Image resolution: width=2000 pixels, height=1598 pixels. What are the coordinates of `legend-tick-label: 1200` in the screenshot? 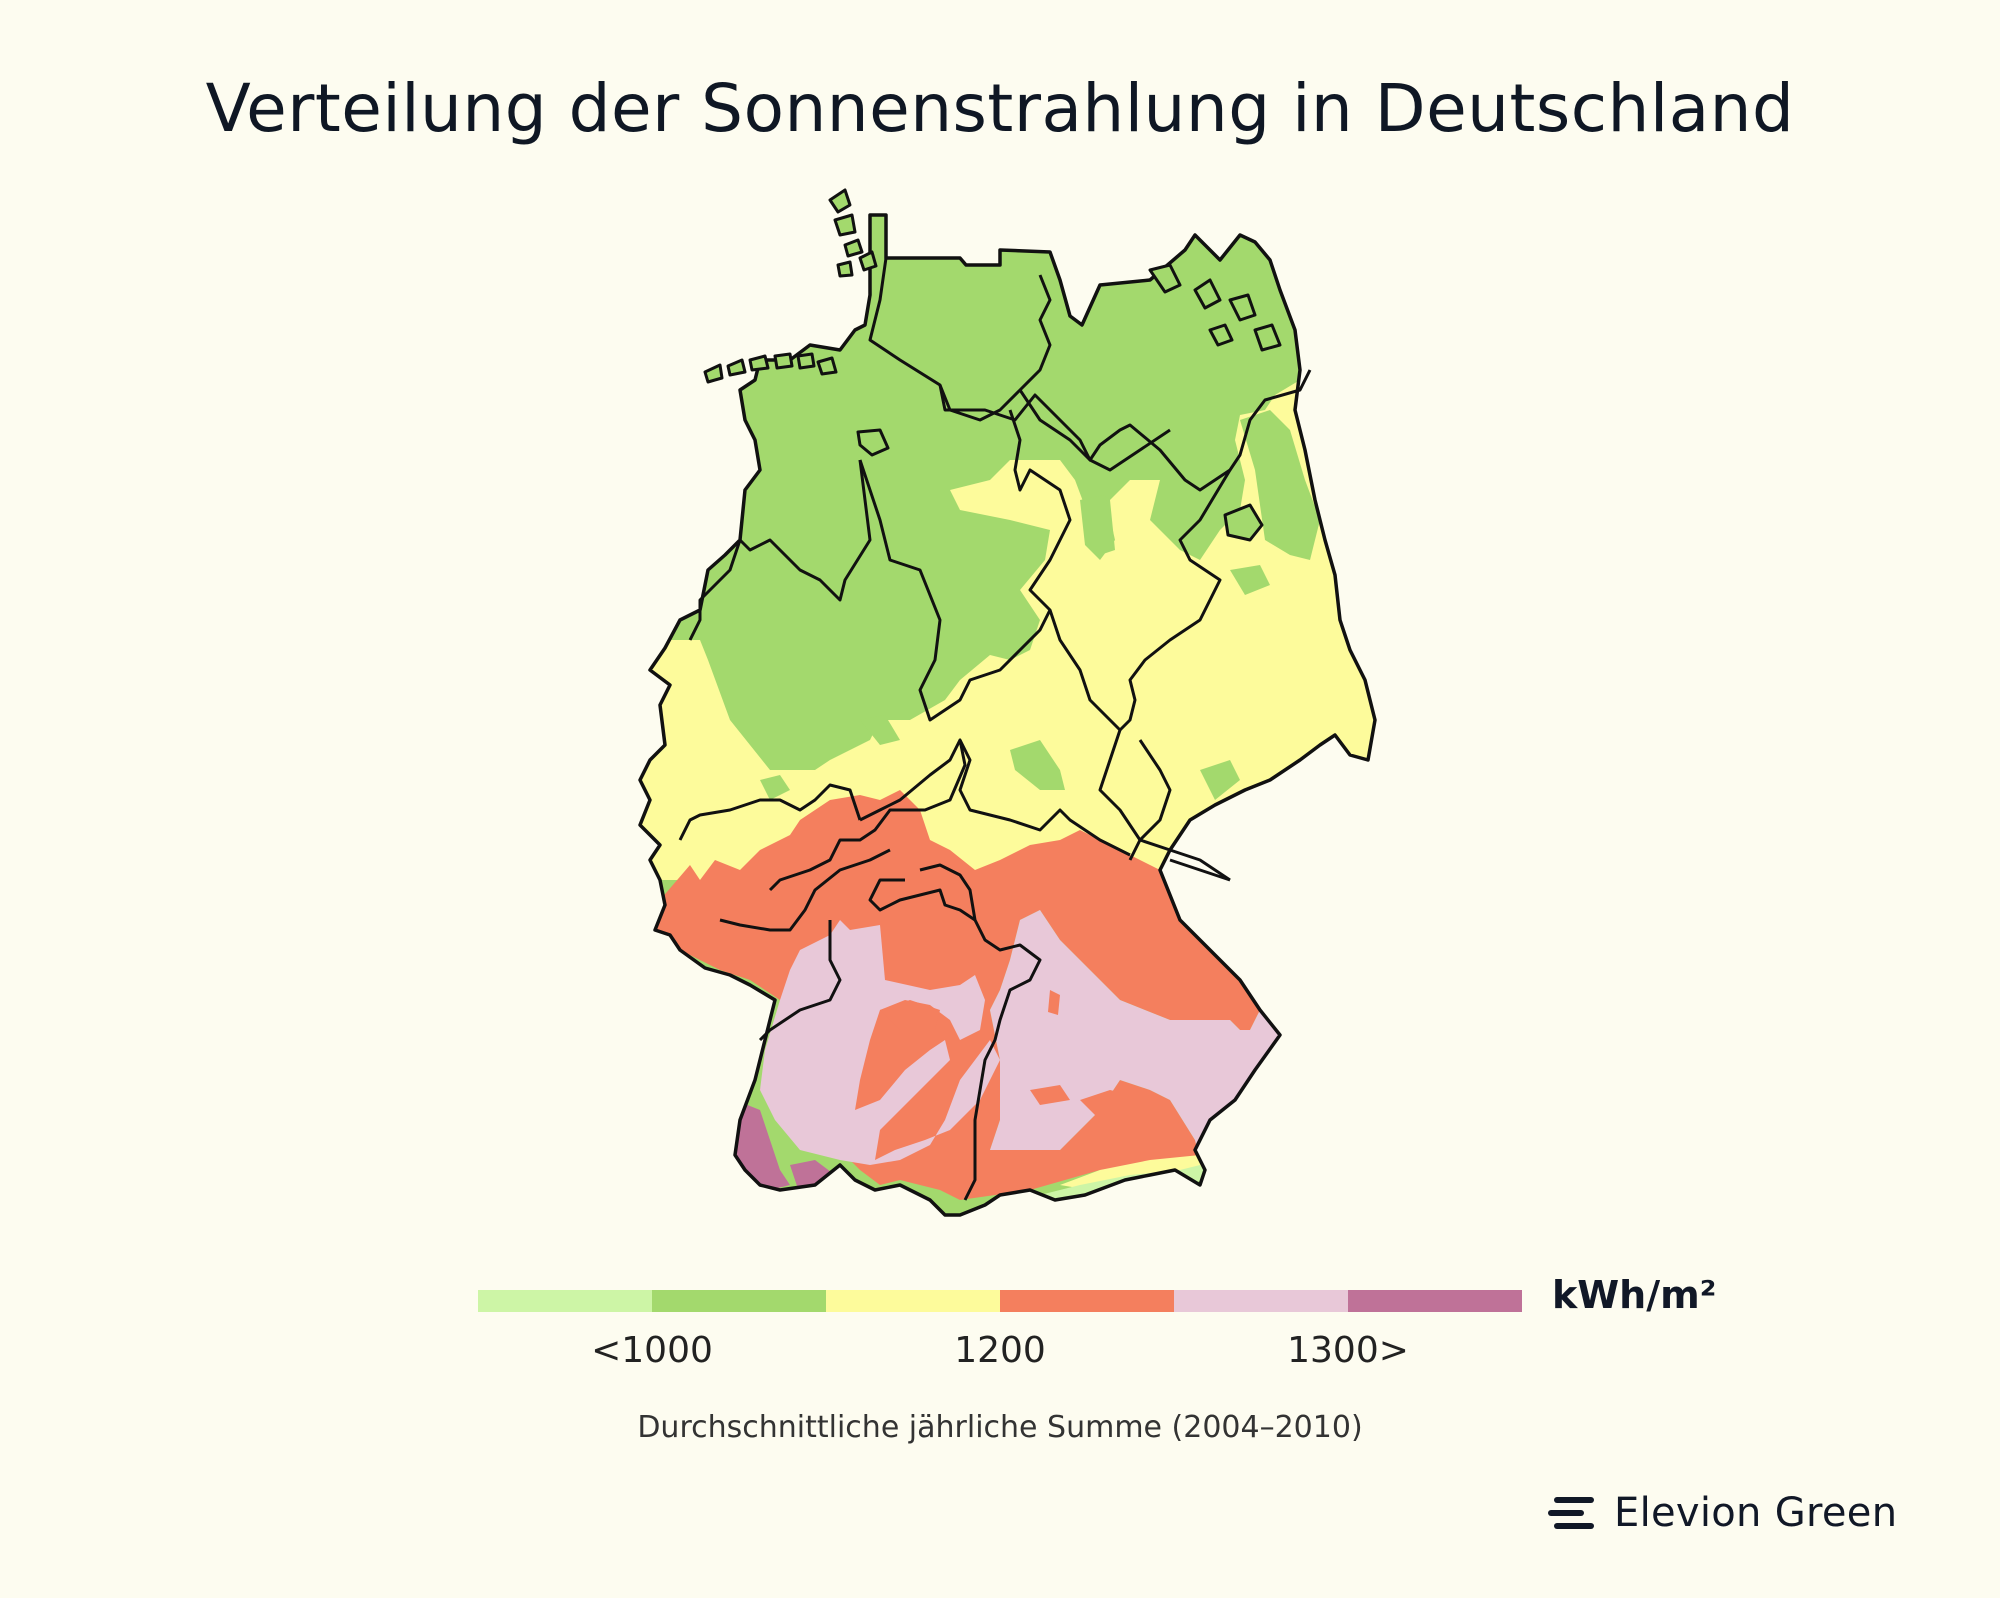 It's located at (1000, 1350).